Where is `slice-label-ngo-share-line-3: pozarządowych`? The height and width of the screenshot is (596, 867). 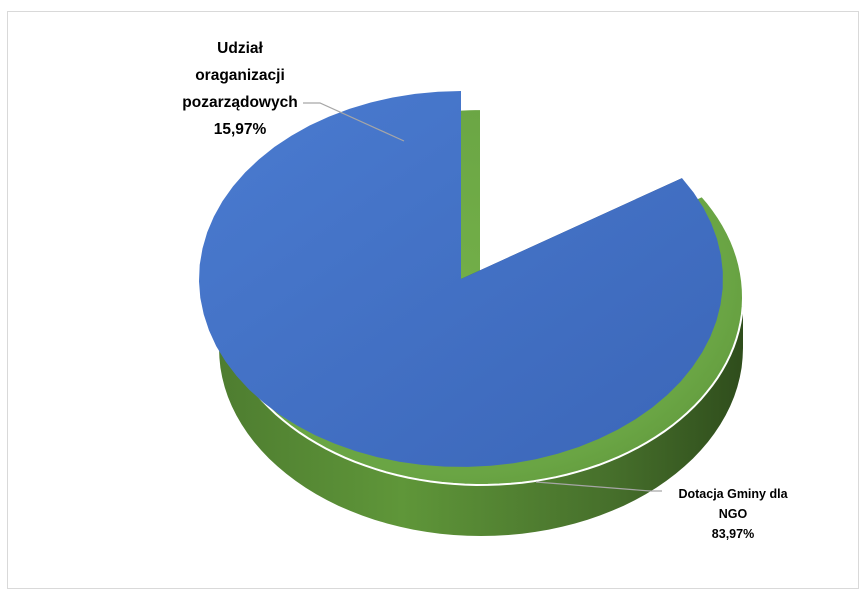
slice-label-ngo-share-line-3: pozarządowych is located at coordinates (239, 102).